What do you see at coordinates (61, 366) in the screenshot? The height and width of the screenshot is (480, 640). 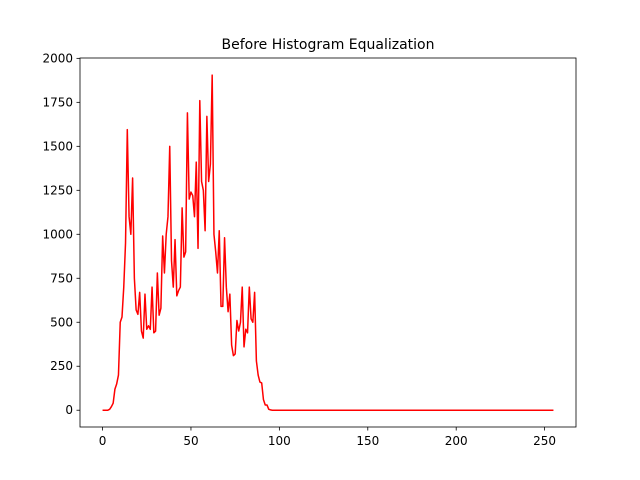 I see `y-tick-label: 250` at bounding box center [61, 366].